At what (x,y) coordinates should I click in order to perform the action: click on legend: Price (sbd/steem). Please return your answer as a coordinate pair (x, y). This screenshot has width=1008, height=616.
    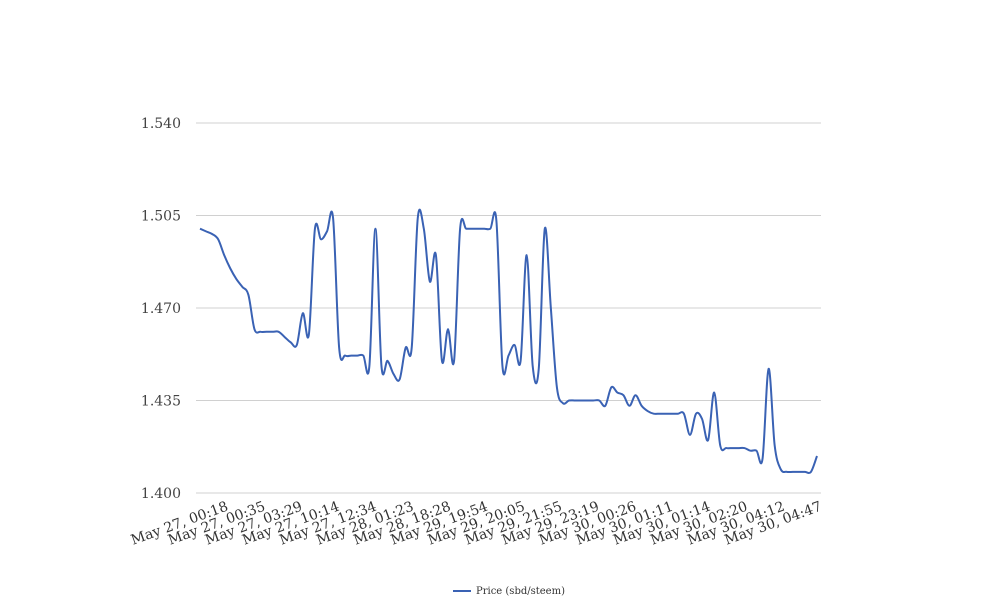
    Looking at the image, I should click on (509, 591).